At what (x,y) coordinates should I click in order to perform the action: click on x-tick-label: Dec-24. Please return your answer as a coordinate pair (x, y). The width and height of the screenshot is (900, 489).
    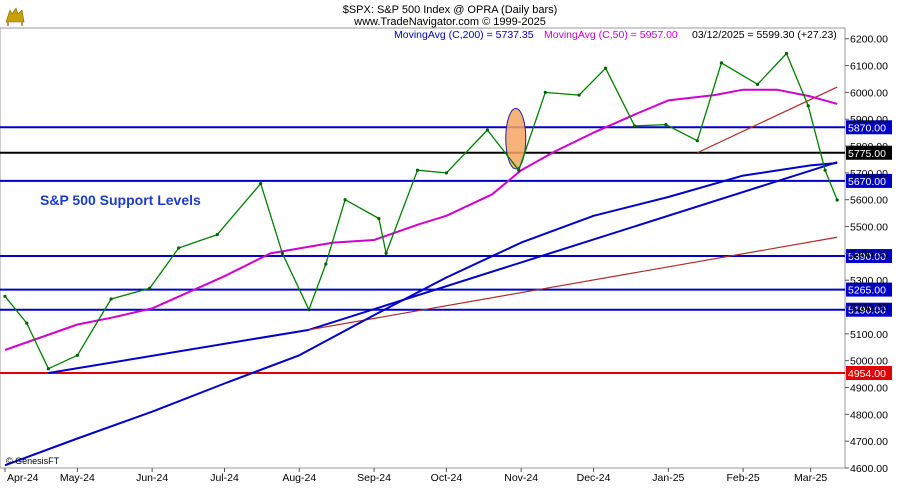
    Looking at the image, I should click on (594, 478).